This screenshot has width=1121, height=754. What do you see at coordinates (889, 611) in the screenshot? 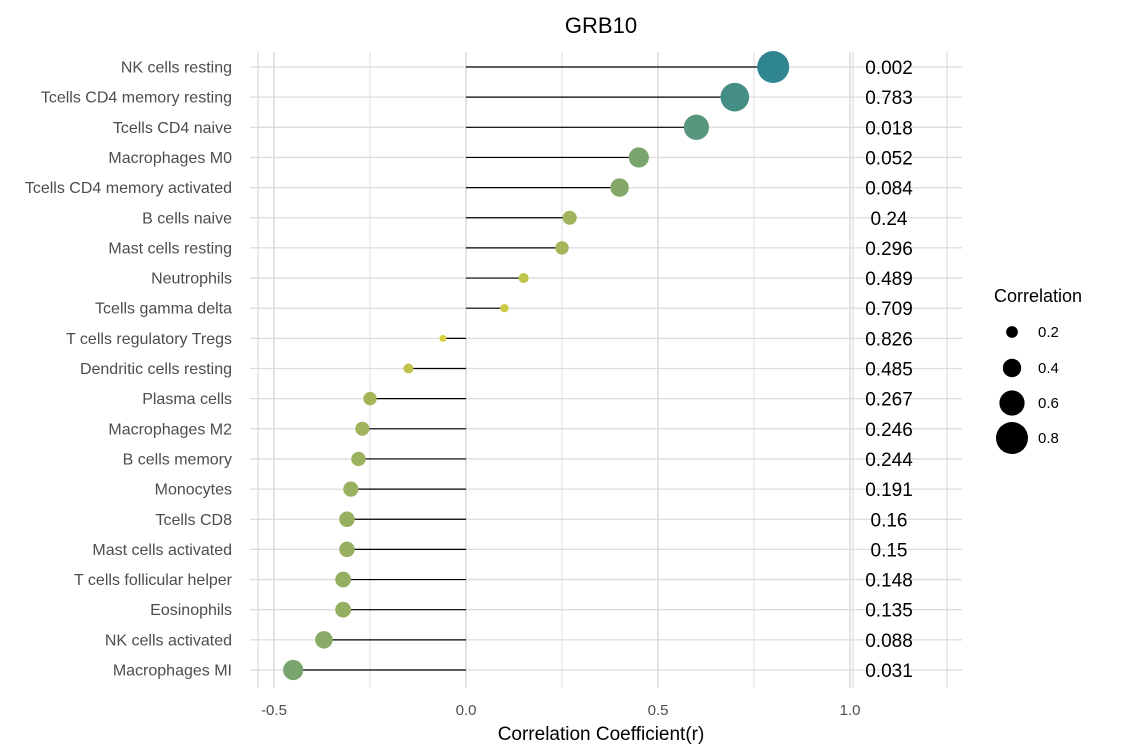
I see `p-value-label: 0.135` at bounding box center [889, 611].